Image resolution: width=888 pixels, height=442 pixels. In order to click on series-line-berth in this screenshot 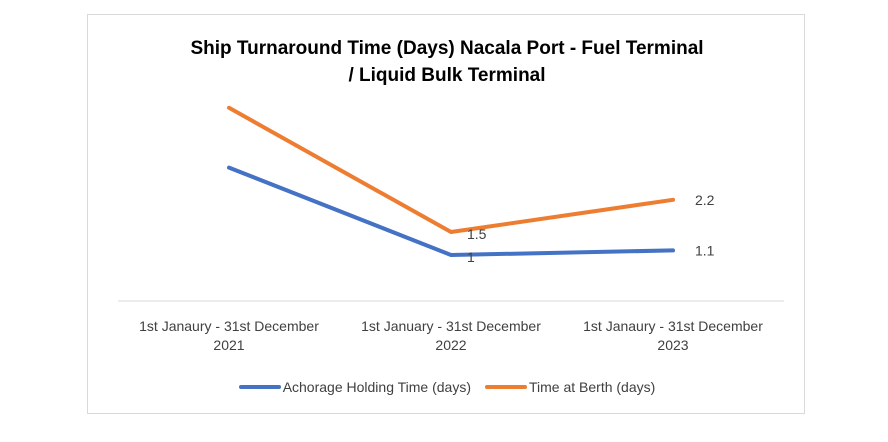, I will do `click(451, 169)`.